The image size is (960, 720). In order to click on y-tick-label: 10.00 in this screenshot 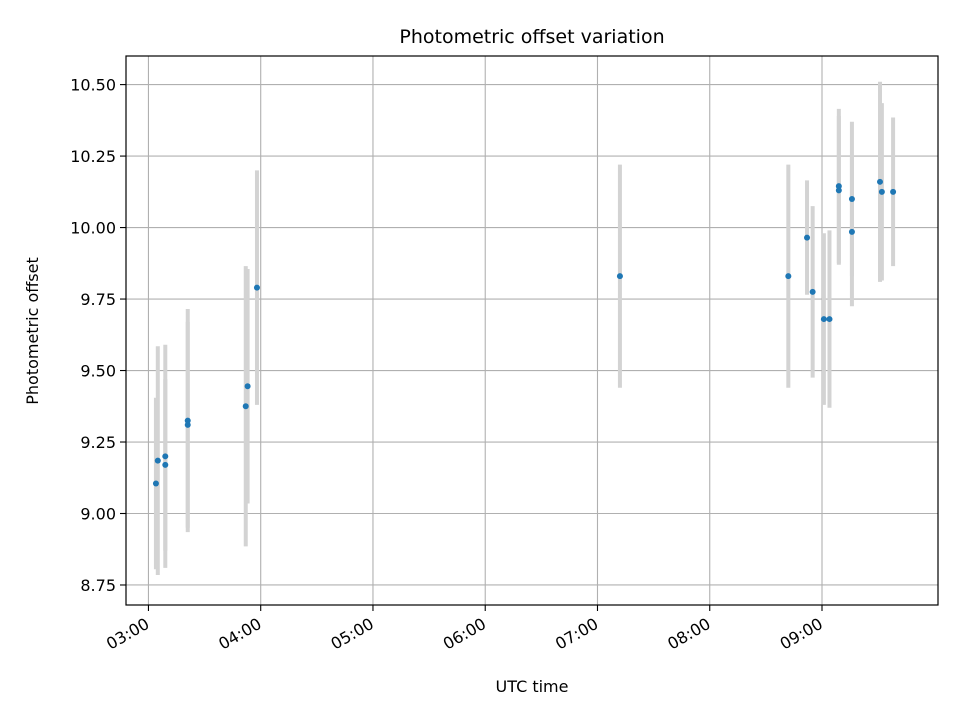, I will do `click(93, 228)`.